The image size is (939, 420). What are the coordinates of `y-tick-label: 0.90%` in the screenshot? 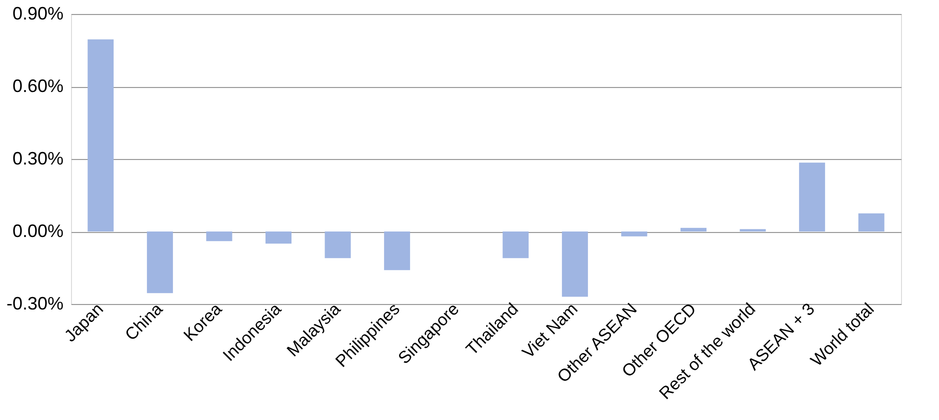 It's located at (38, 14).